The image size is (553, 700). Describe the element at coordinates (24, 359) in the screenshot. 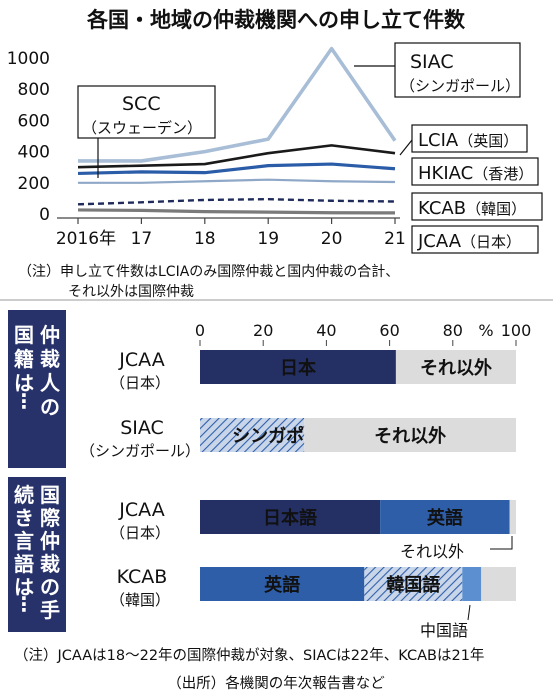

I see `vertical-title-char: 籍` at that location.